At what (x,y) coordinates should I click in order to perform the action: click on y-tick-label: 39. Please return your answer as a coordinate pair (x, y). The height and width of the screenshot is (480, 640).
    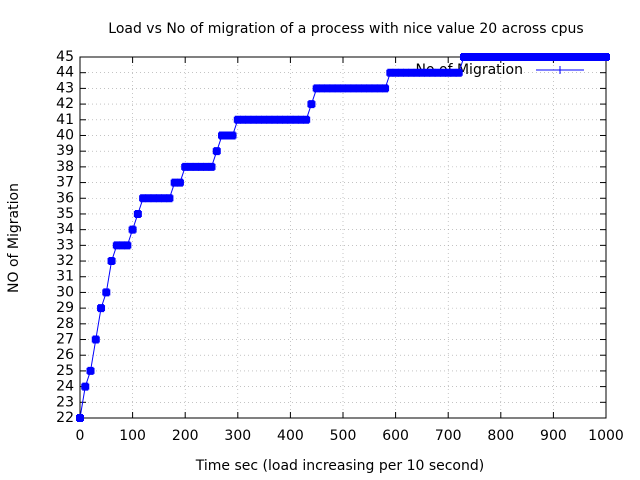
    Looking at the image, I should click on (65, 151).